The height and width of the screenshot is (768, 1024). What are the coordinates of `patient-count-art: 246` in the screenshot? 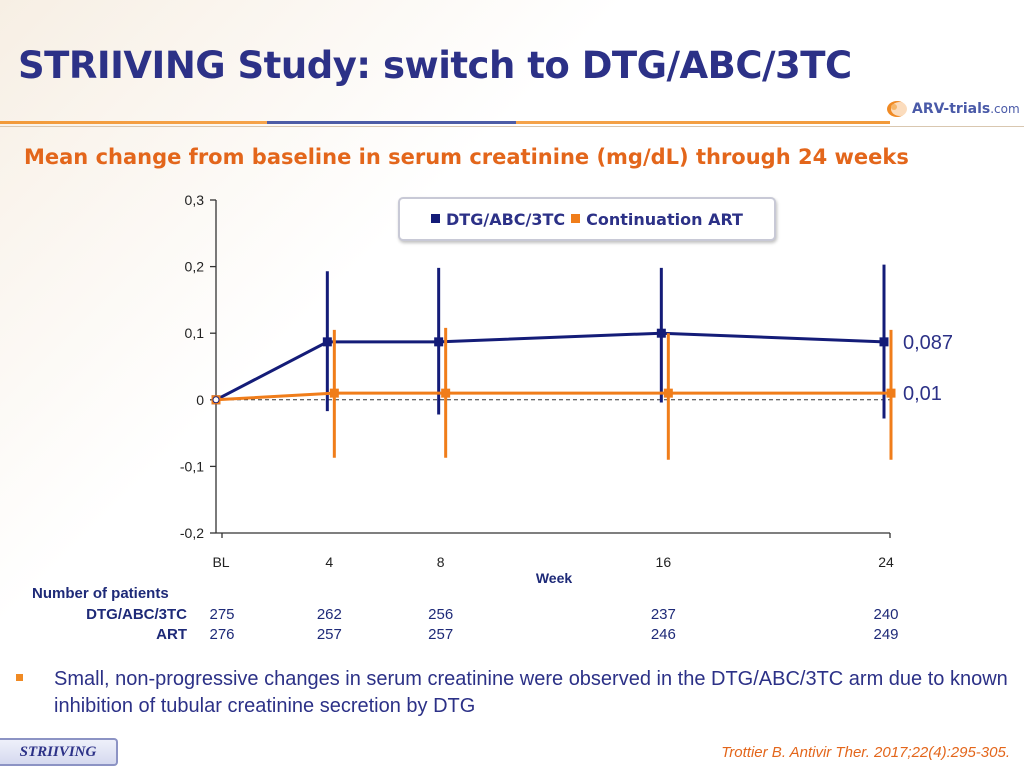 It's located at (663, 634).